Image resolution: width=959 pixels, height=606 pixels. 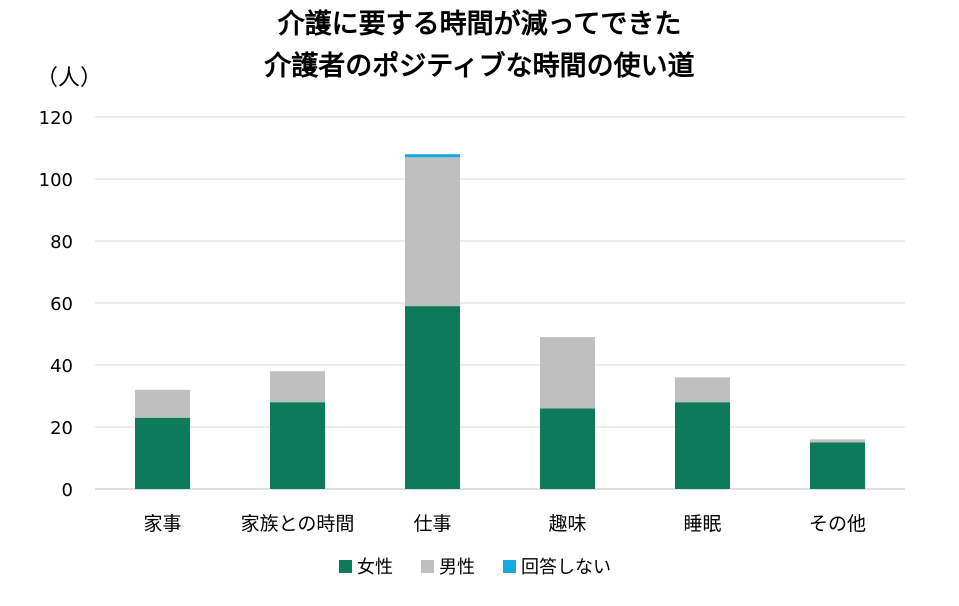 What do you see at coordinates (61, 242) in the screenshot?
I see `y-tick-label: 80` at bounding box center [61, 242].